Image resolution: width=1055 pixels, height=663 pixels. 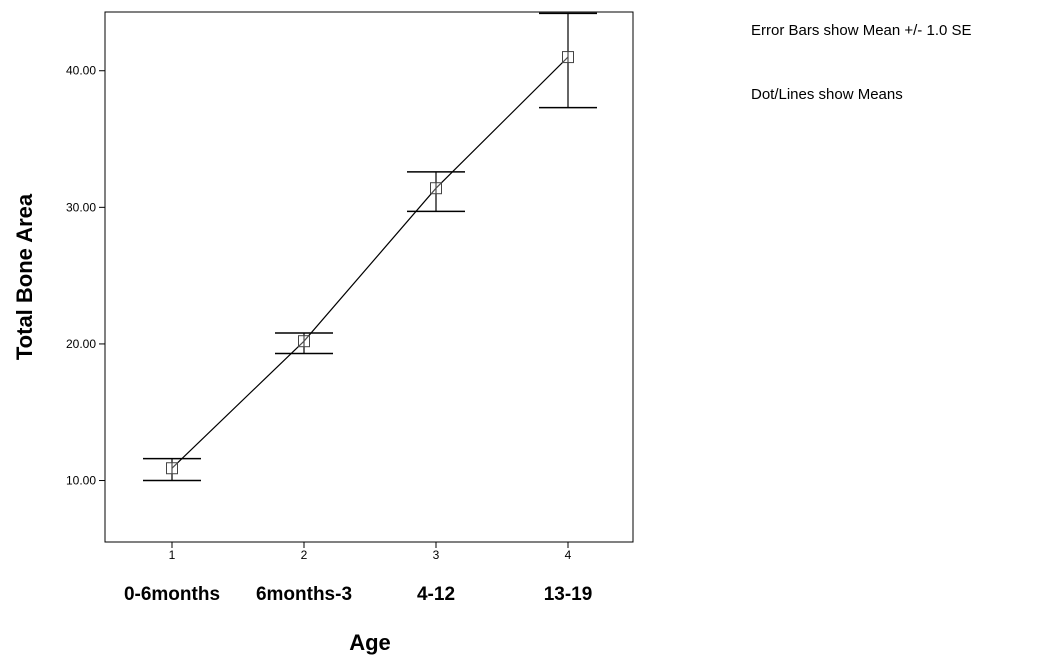 What do you see at coordinates (81, 71) in the screenshot?
I see `y-tick-label: 40.00` at bounding box center [81, 71].